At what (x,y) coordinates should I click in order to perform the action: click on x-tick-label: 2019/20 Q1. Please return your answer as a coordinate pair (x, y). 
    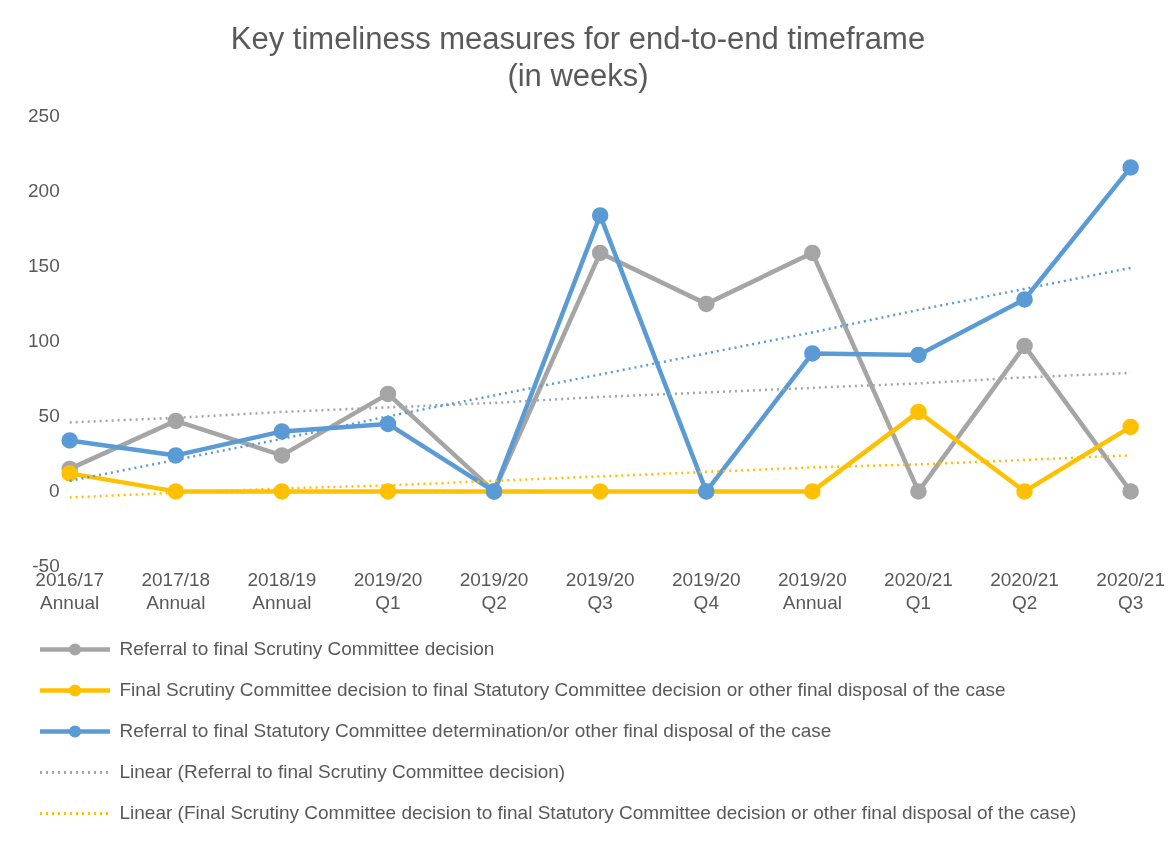
    Looking at the image, I should click on (388, 591).